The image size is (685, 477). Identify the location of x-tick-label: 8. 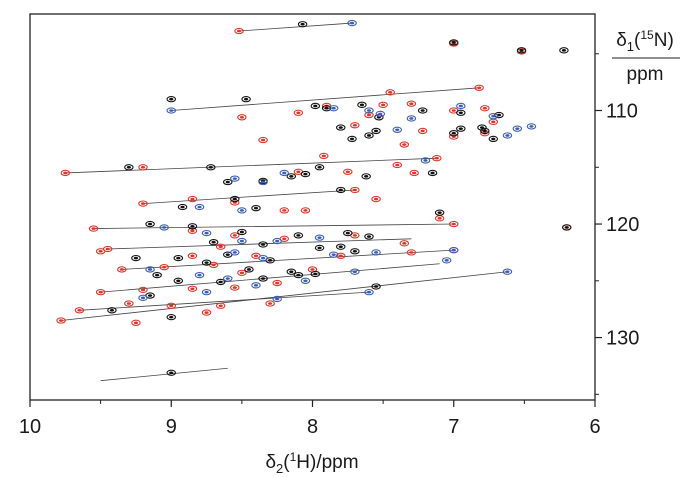
(312, 427).